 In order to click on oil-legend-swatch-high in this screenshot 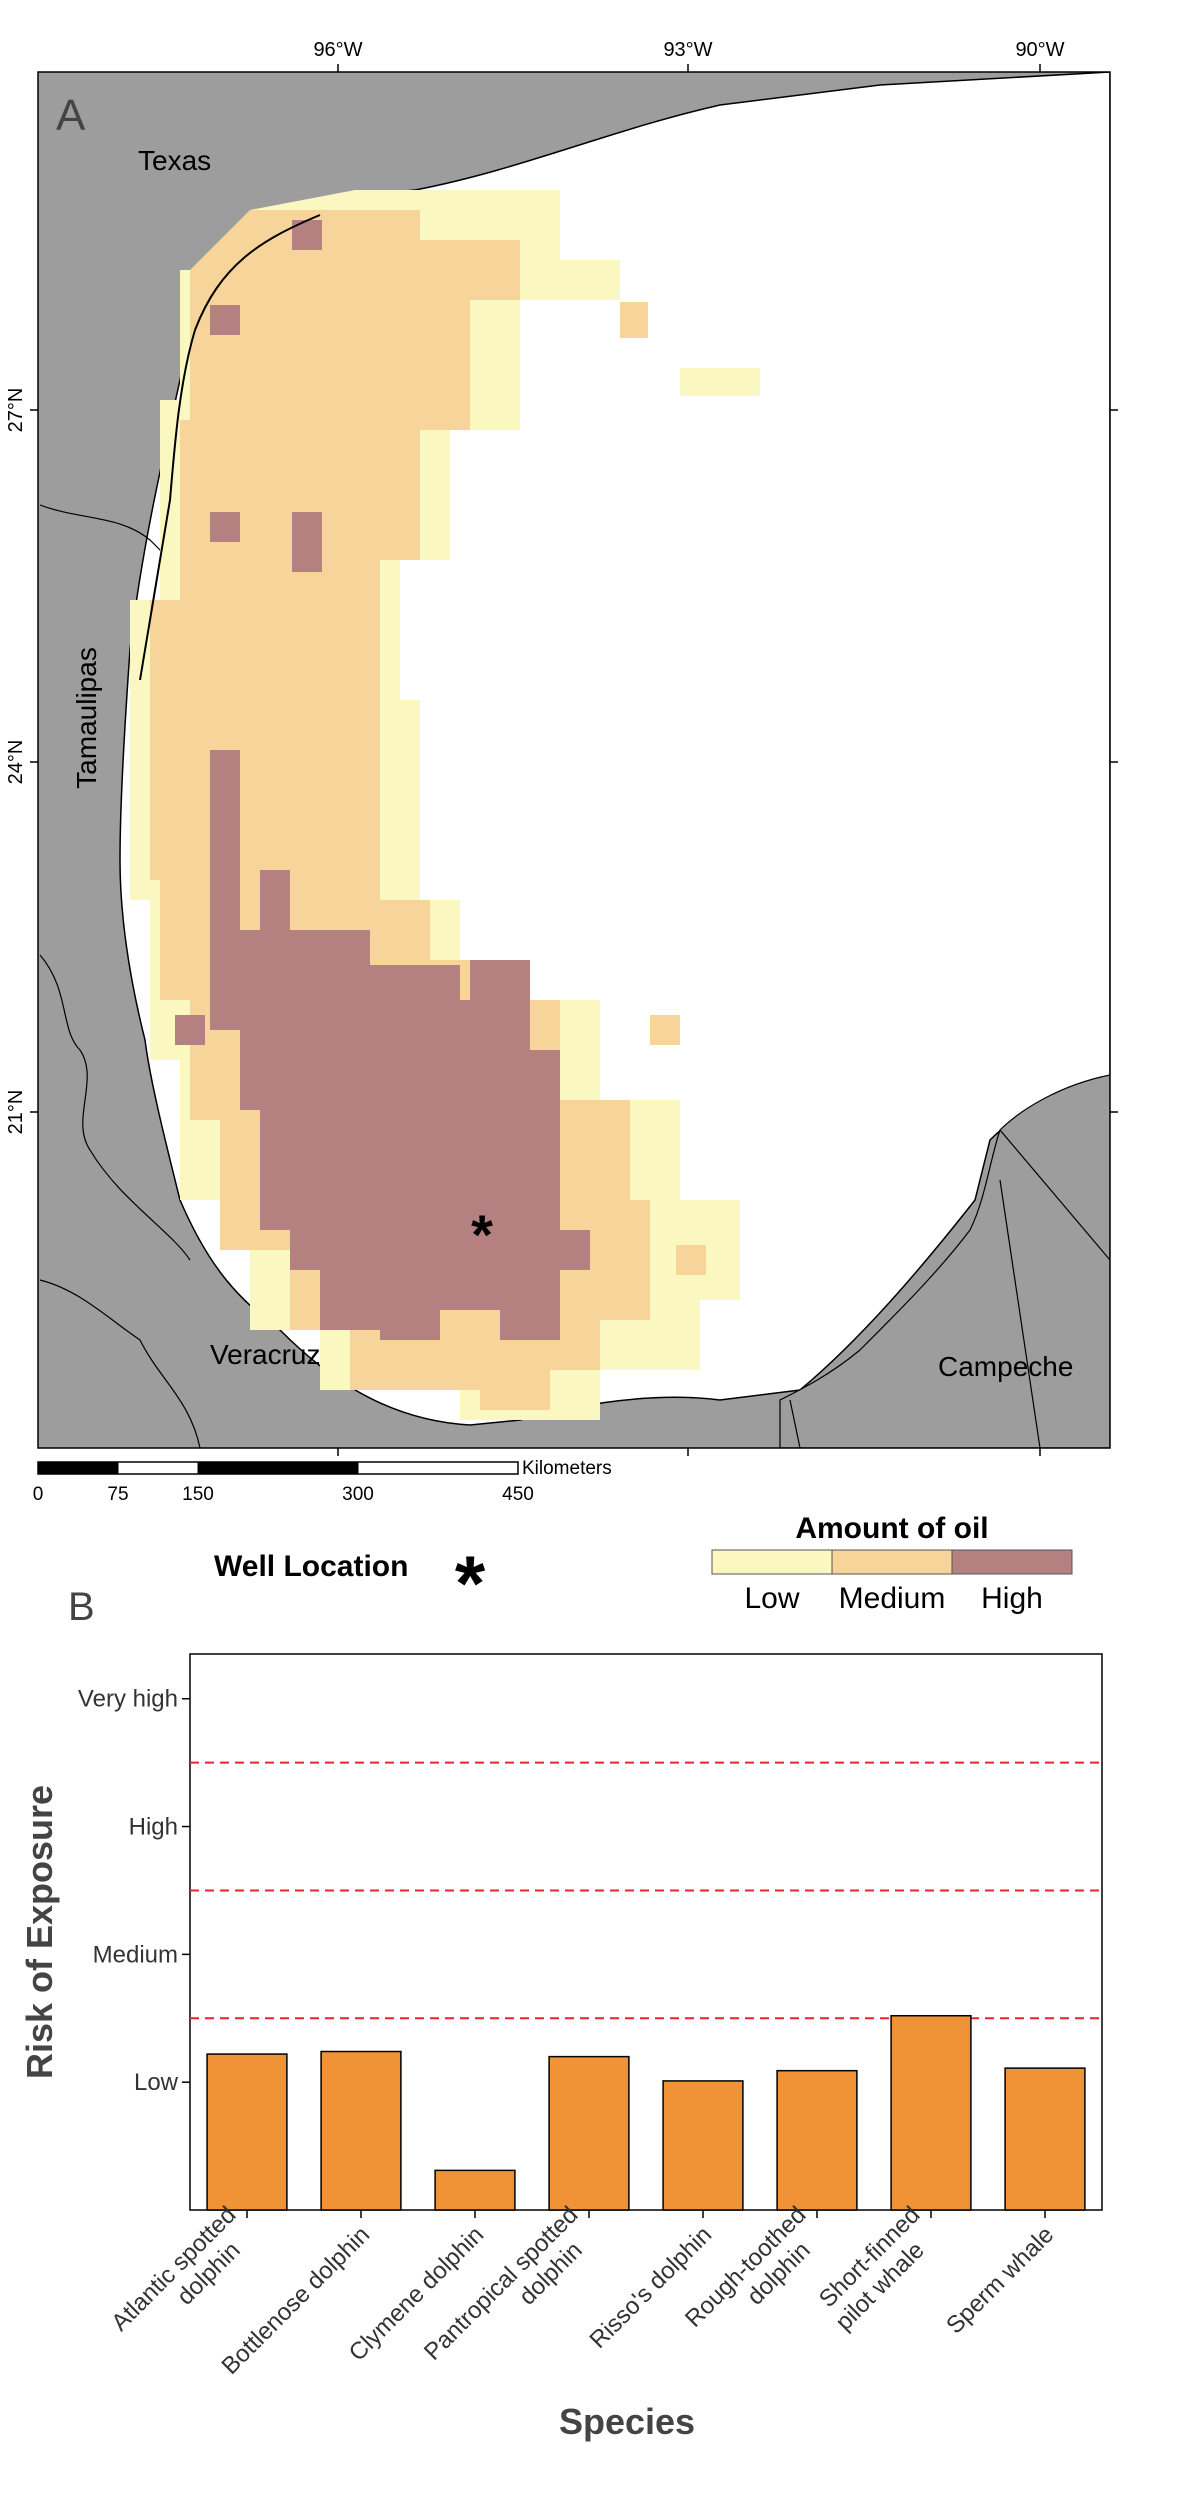, I will do `click(1012, 1562)`.